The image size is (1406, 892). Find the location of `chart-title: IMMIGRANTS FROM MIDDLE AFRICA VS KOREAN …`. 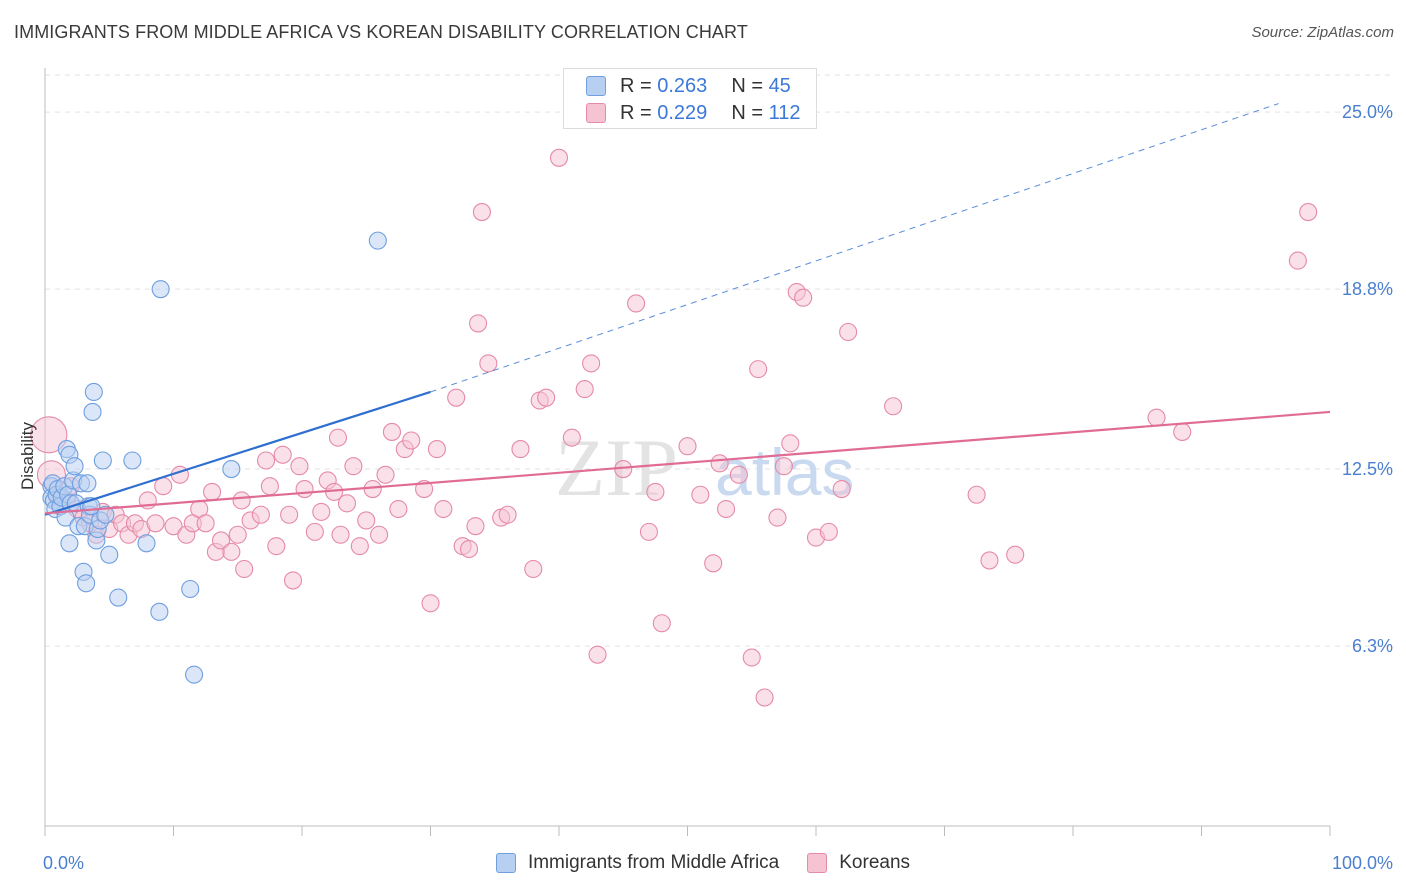

chart-title: IMMIGRANTS FROM MIDDLE AFRICA VS KOREAN … is located at coordinates (381, 32).